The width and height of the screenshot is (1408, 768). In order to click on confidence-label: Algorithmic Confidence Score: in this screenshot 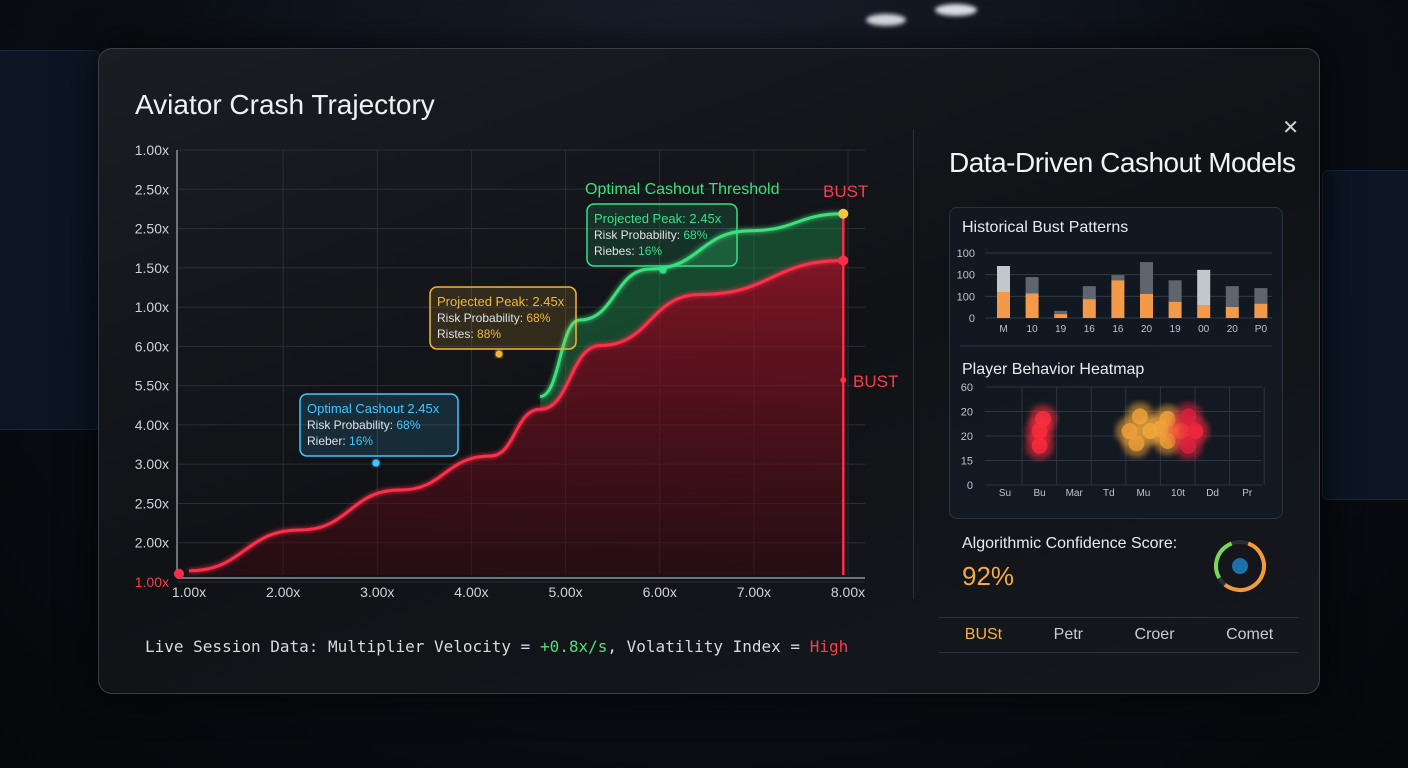, I will do `click(1070, 543)`.